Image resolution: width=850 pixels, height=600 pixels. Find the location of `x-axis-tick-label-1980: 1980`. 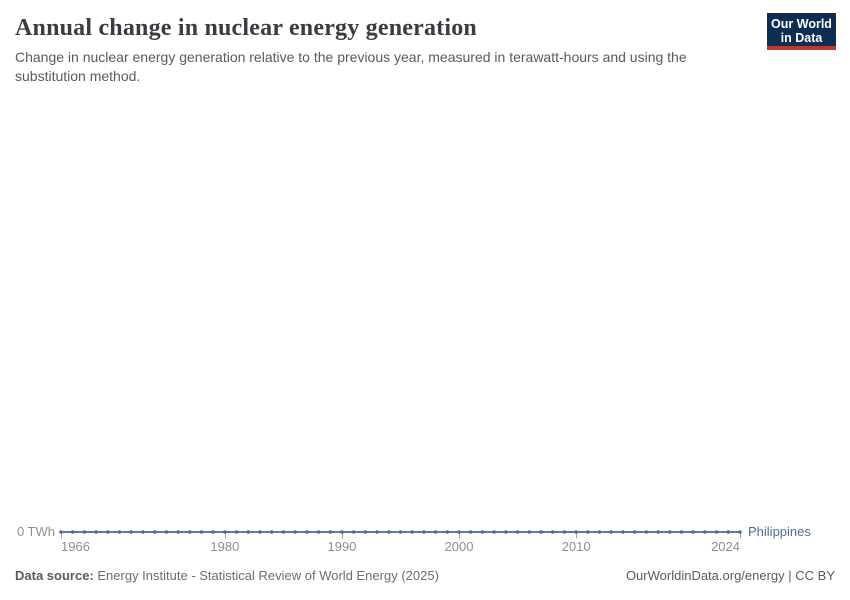

x-axis-tick-label-1980: 1980 is located at coordinates (225, 546).